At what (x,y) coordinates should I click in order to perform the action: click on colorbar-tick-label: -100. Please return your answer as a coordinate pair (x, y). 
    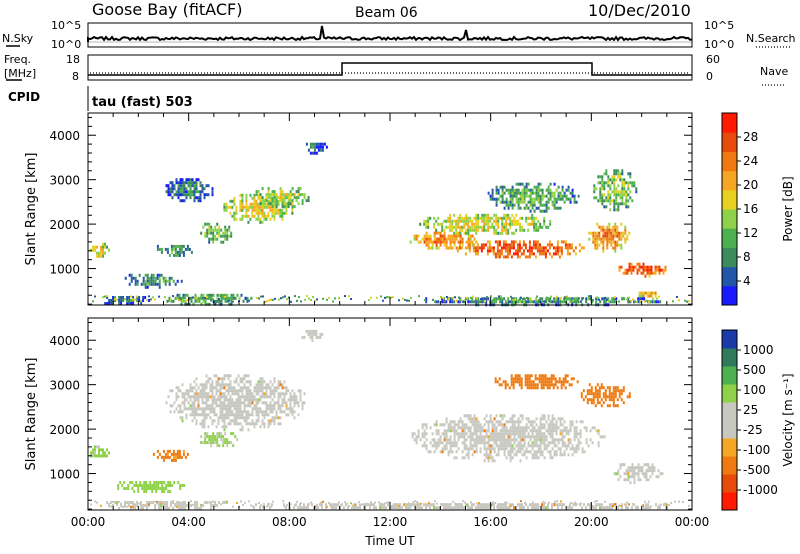
    Looking at the image, I should click on (756, 450).